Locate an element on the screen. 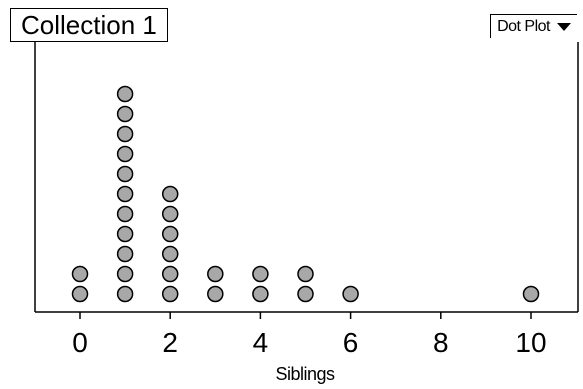  x-axis-label: Siblings is located at coordinates (305, 374).